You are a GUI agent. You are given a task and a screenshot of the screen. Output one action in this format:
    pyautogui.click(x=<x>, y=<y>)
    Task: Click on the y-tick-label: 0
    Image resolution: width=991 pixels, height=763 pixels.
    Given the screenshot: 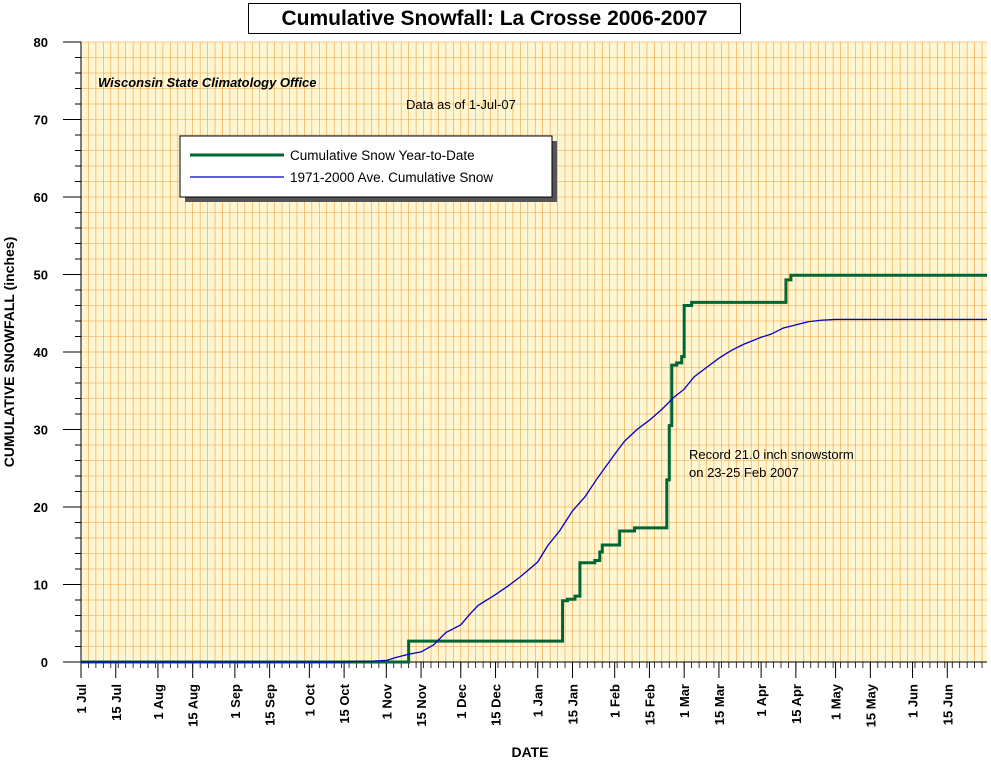 What is the action you would take?
    pyautogui.click(x=44, y=662)
    